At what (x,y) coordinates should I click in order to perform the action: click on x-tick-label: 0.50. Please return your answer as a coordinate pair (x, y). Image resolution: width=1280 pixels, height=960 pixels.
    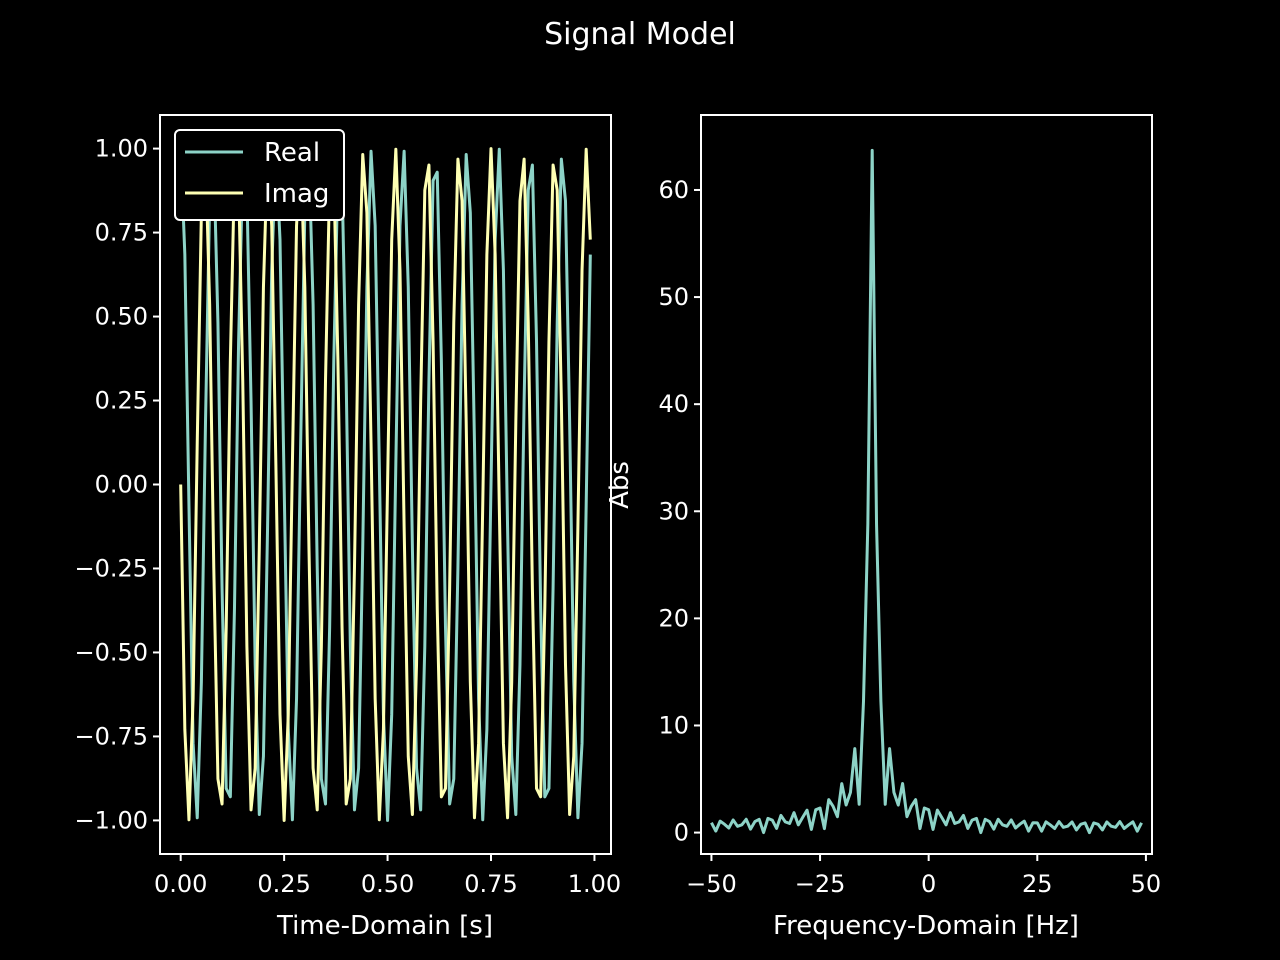
    Looking at the image, I should click on (387, 884).